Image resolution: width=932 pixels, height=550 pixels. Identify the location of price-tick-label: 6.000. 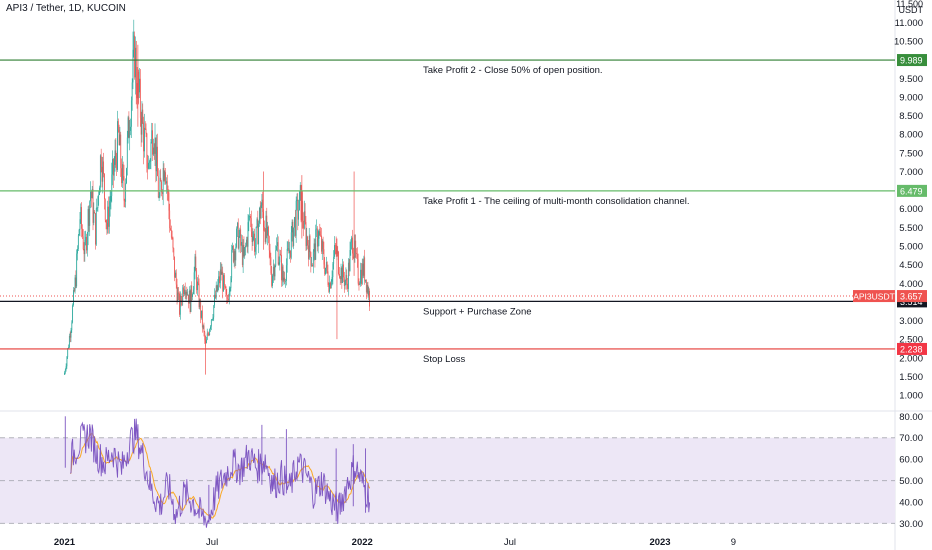
(911, 209).